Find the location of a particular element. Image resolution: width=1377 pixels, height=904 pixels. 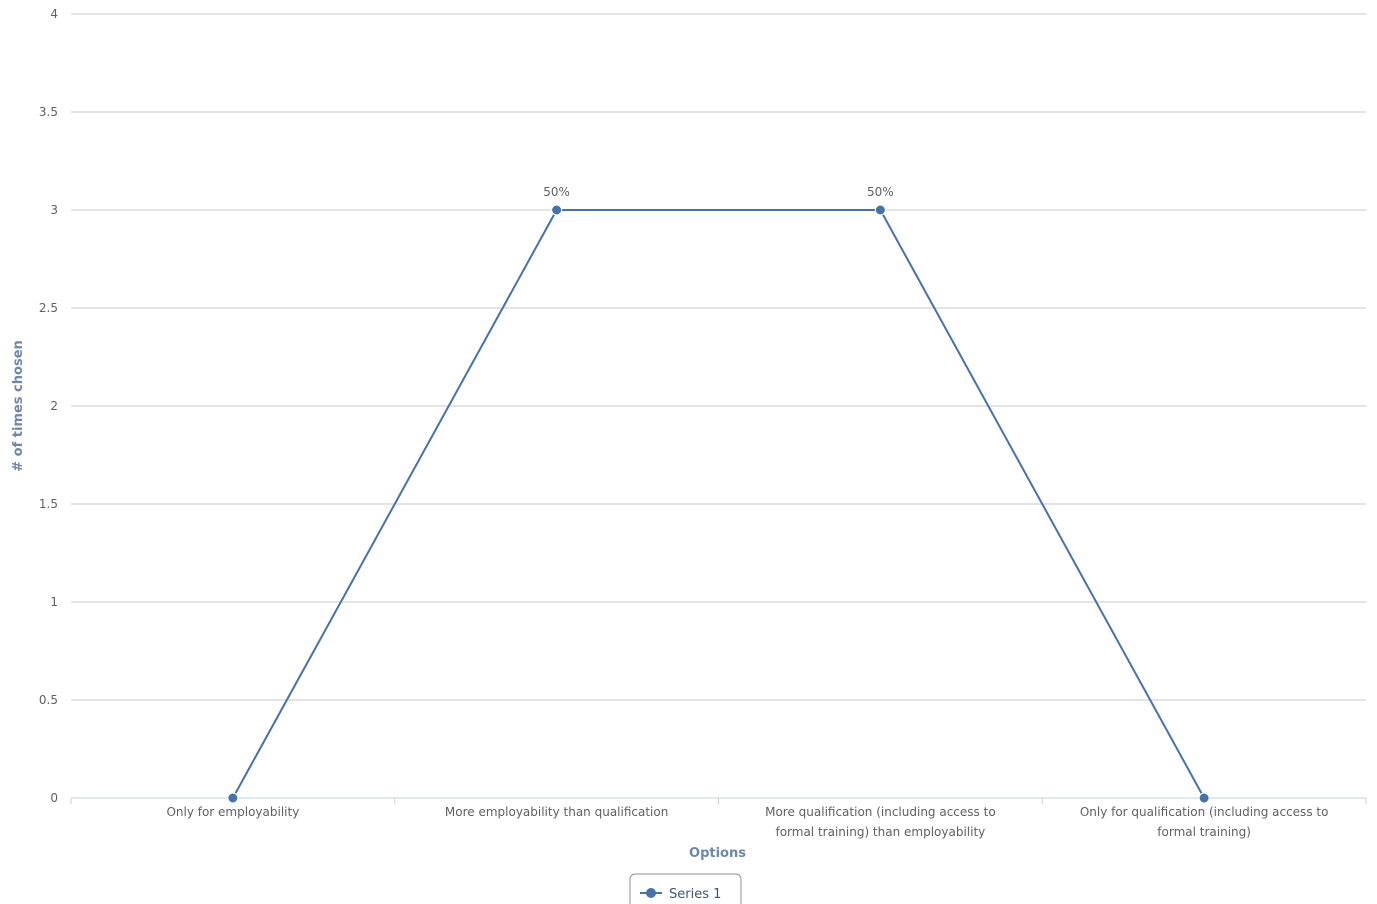

legend-box is located at coordinates (685, 888).